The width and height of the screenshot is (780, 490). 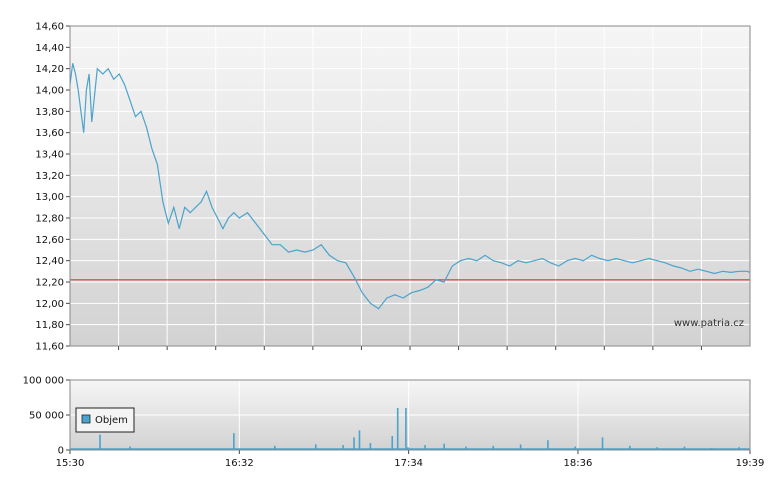 I want to click on price-y-tick-label: 13,60, so click(x=49, y=133).